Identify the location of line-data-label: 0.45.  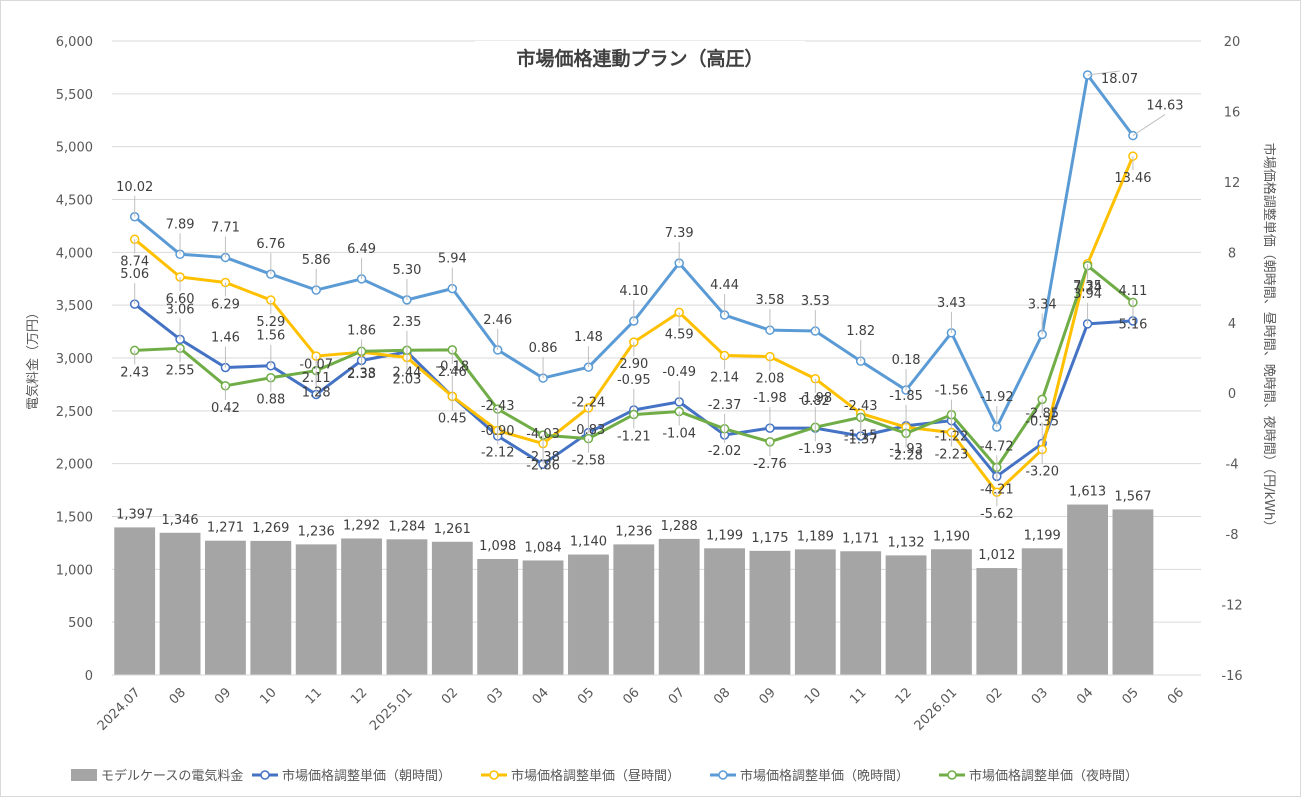
(452, 418).